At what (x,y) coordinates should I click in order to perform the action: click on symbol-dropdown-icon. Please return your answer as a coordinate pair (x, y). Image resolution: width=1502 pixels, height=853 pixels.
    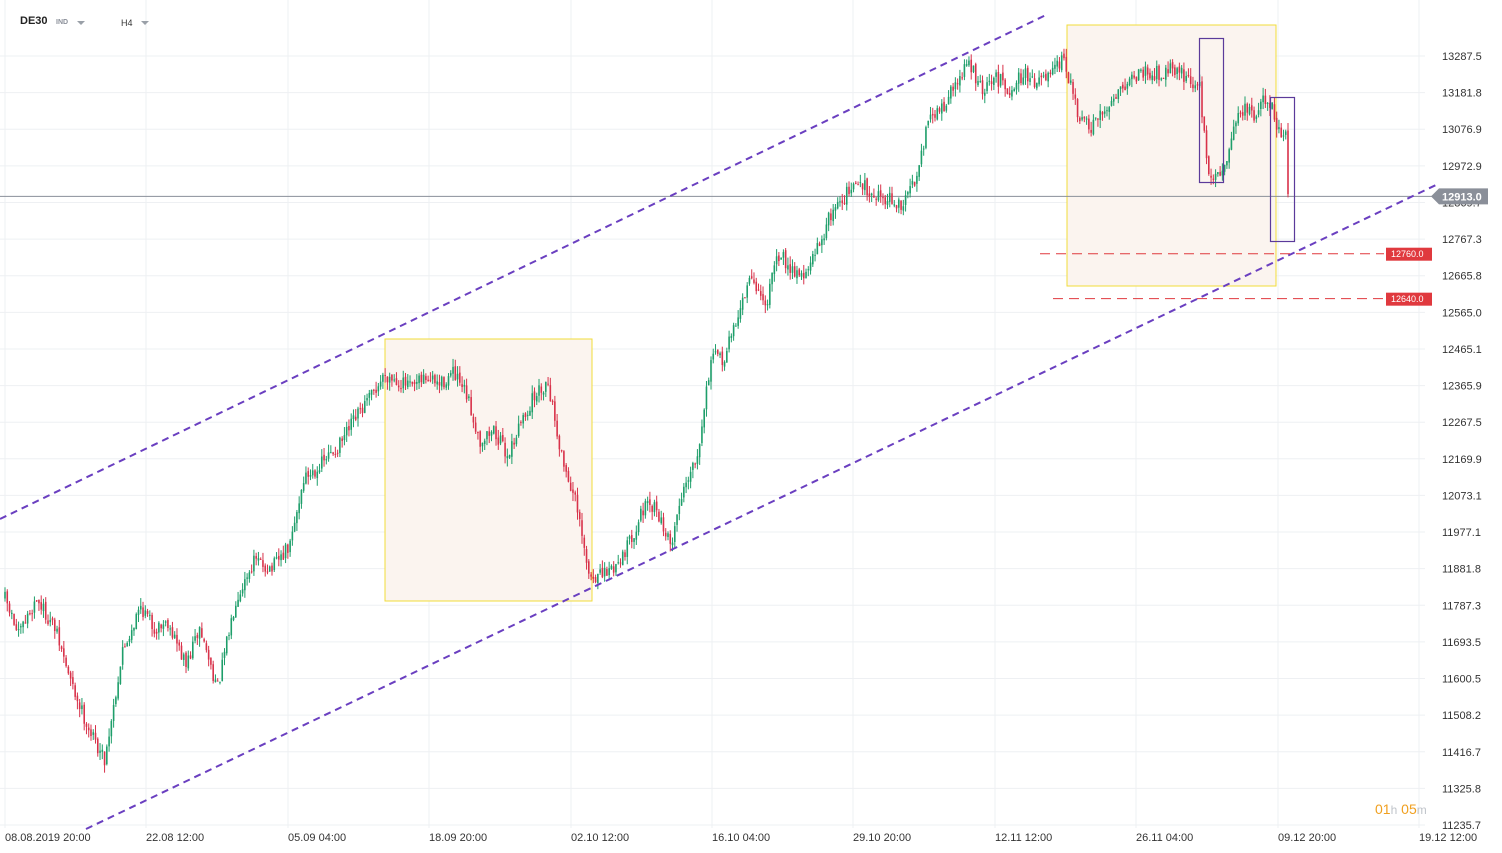
    Looking at the image, I should click on (81, 23).